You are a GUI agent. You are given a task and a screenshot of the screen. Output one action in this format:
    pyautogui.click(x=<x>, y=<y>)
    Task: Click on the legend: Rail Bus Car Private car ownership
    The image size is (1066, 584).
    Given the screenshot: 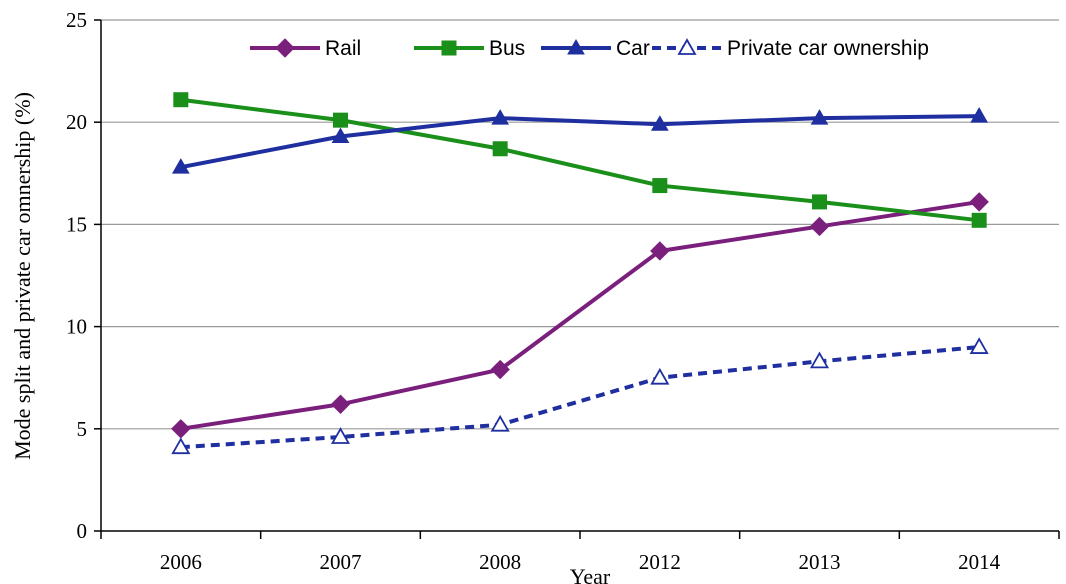 What is the action you would take?
    pyautogui.click(x=589, y=48)
    